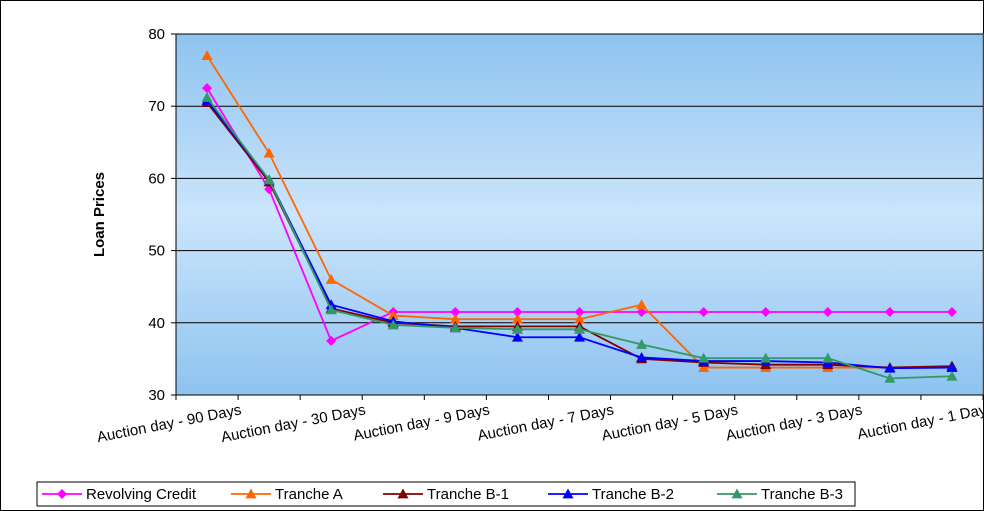 This screenshot has height=511, width=984. I want to click on legend-label: Tranche A, so click(309, 494).